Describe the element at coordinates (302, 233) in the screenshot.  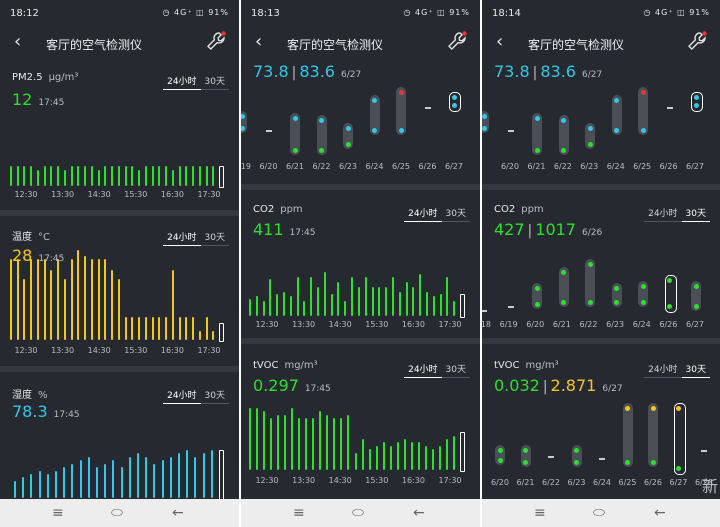
I see `co2-time: 17:45` at that location.